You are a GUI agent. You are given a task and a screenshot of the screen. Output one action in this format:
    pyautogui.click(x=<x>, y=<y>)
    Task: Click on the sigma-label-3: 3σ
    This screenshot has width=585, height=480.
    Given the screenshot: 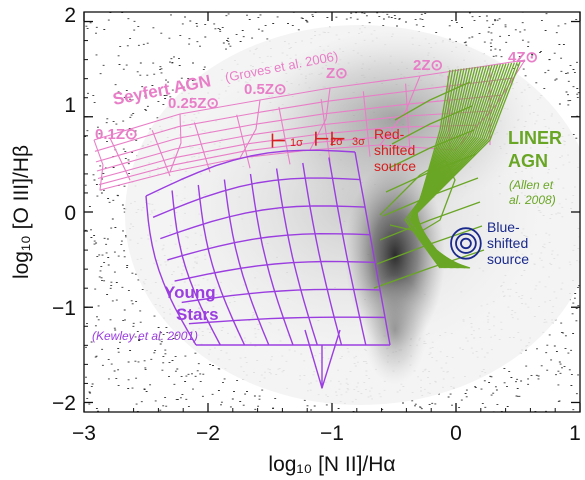 What is the action you would take?
    pyautogui.click(x=358, y=142)
    